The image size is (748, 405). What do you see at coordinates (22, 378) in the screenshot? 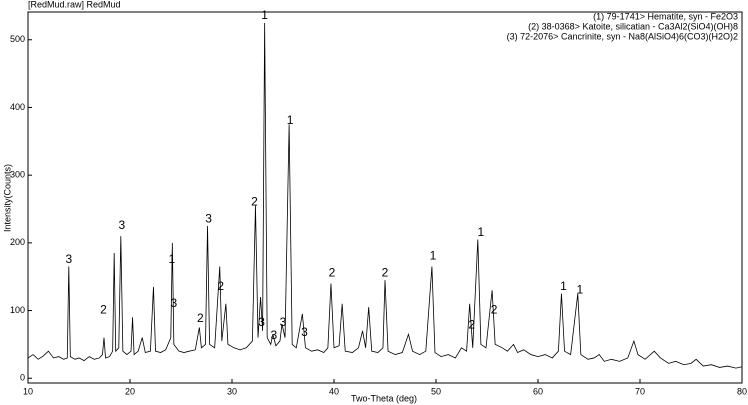
I see `y-tick-label: 0` at bounding box center [22, 378].